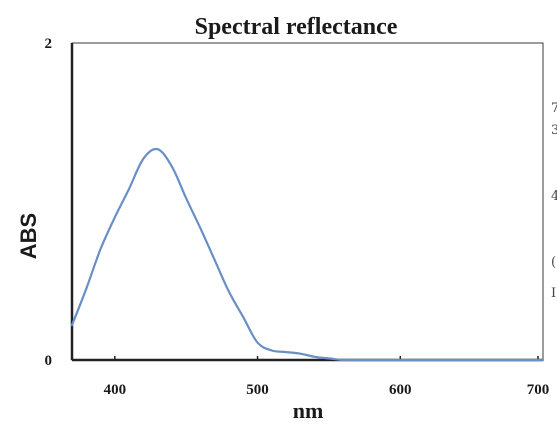 This screenshot has width=557, height=433. Describe the element at coordinates (49, 361) in the screenshot. I see `y-tick-label: 0` at that location.